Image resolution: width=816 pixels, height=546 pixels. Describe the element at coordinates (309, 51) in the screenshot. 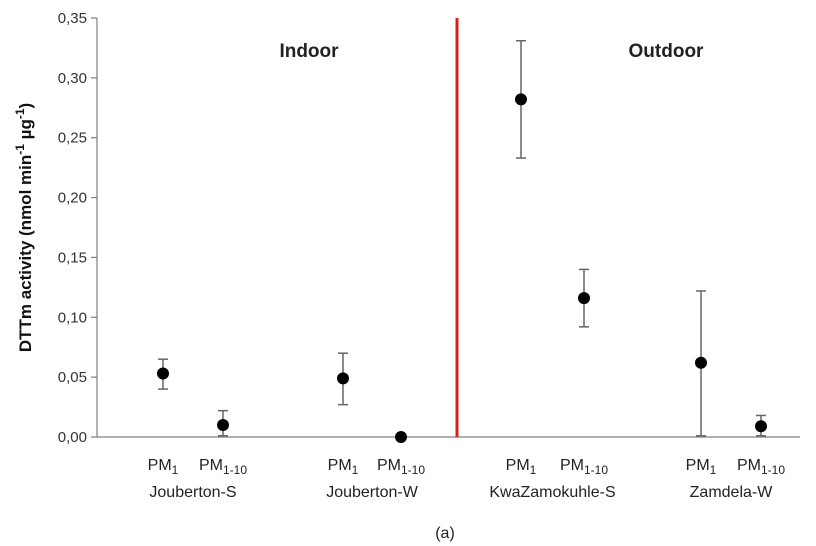

I see `region-label-indoor: Indoor` at that location.